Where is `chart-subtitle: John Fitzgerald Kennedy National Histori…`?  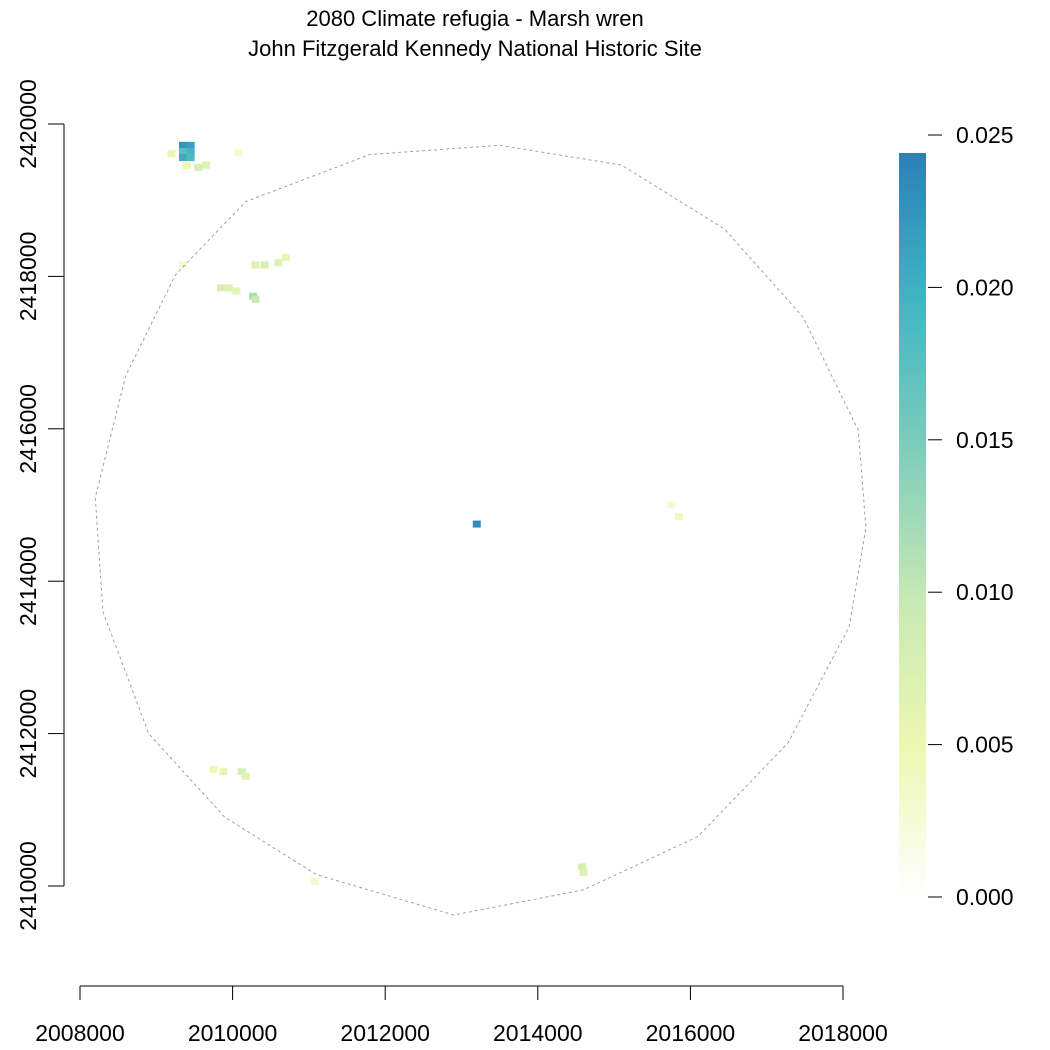 chart-subtitle: John Fitzgerald Kennedy National Histori… is located at coordinates (475, 48).